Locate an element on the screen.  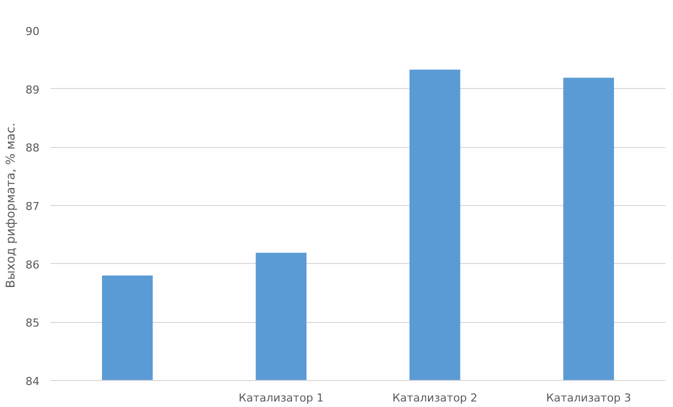
y-tick-label: 89 is located at coordinates (33, 89).